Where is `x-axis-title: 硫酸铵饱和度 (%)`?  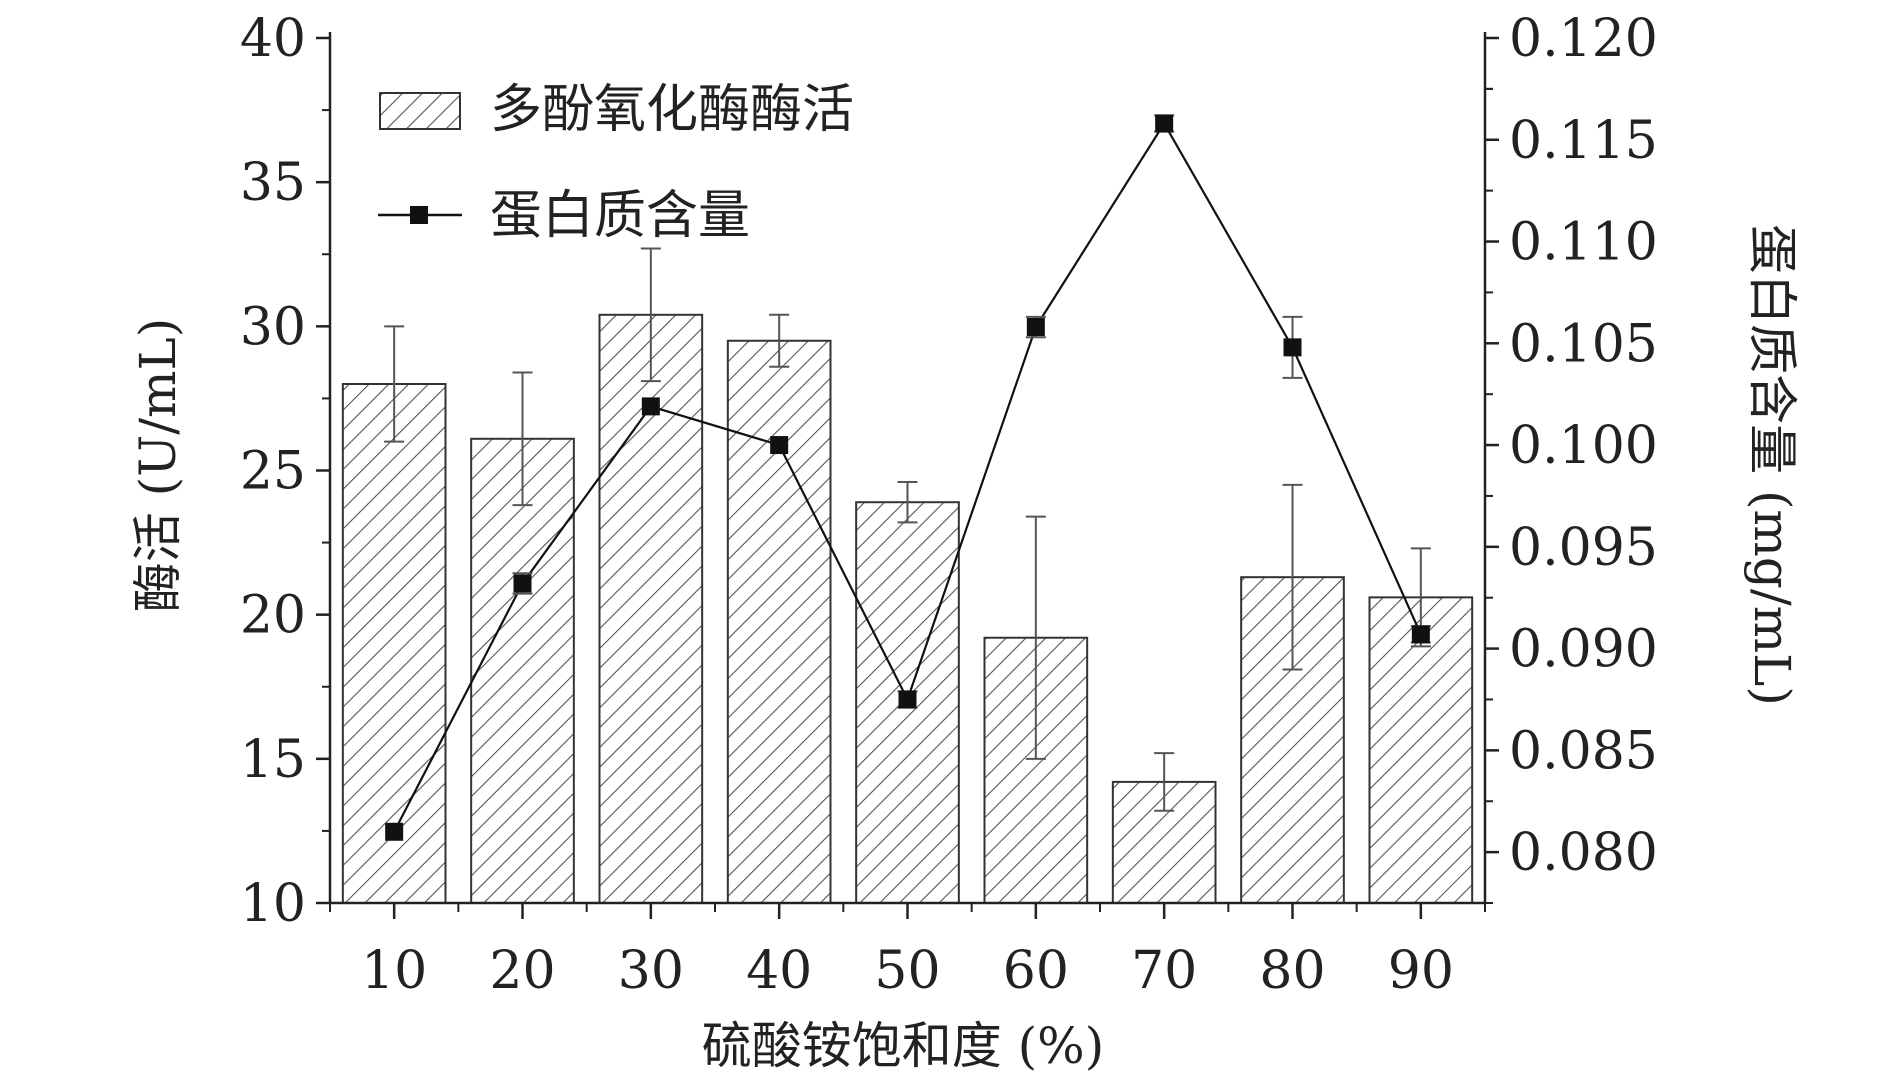
x-axis-title: 硫酸铵饱和度 (%) is located at coordinates (903, 1046).